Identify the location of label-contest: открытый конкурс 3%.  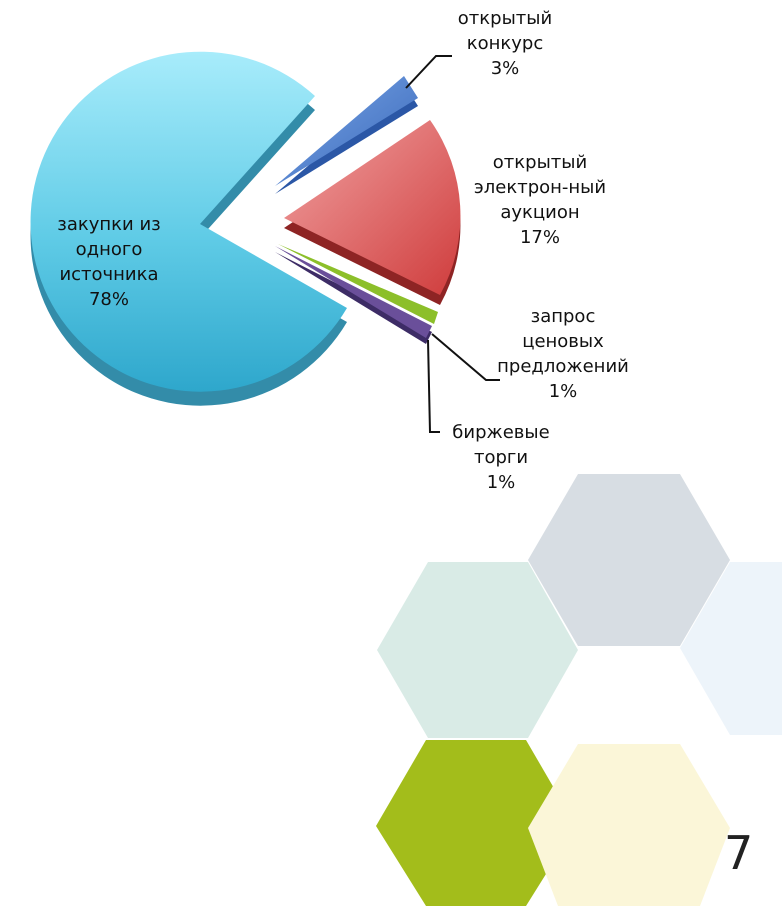
(505, 43).